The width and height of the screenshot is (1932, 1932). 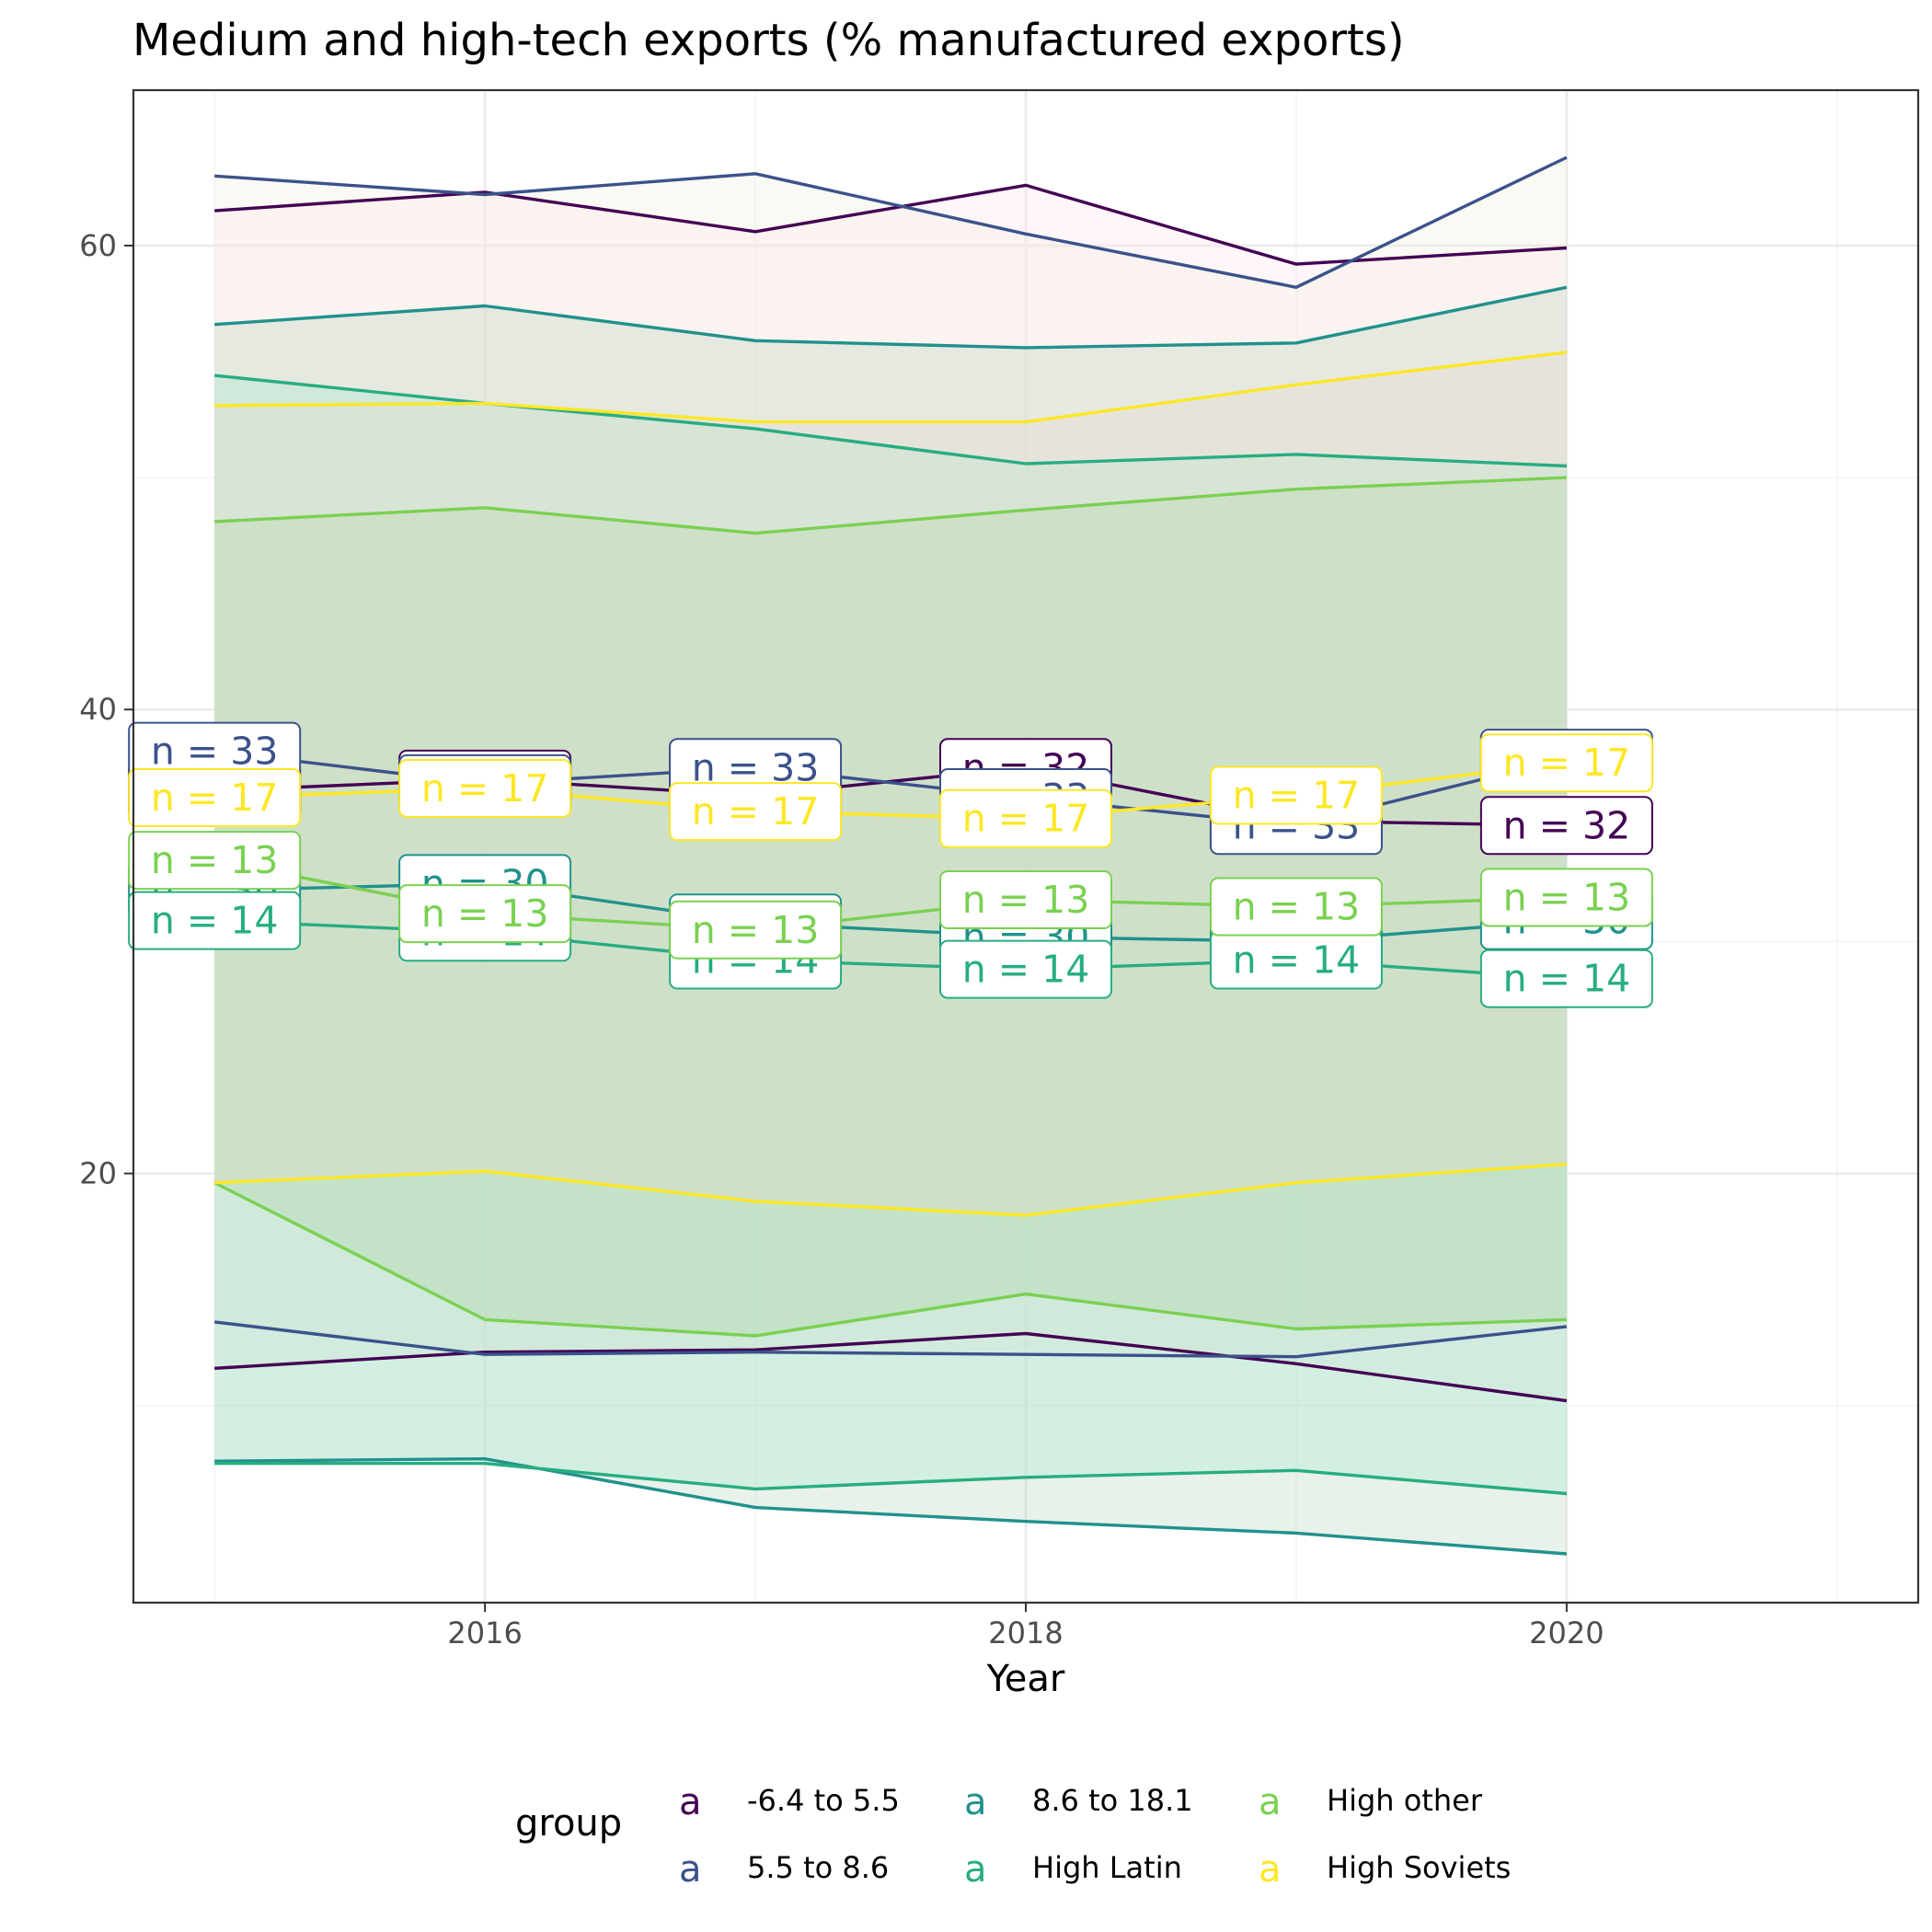 I want to click on x-tick-label: 2020, so click(x=1566, y=1633).